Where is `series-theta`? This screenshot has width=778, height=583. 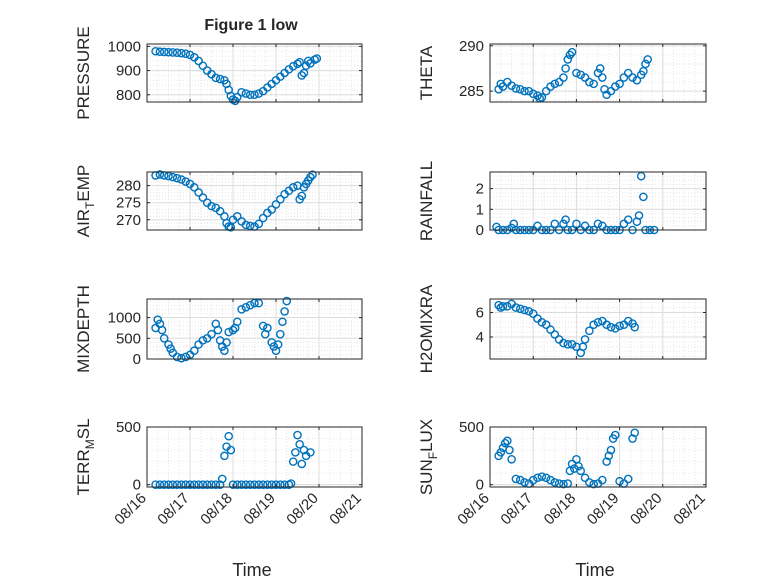
series-theta is located at coordinates (573, 75).